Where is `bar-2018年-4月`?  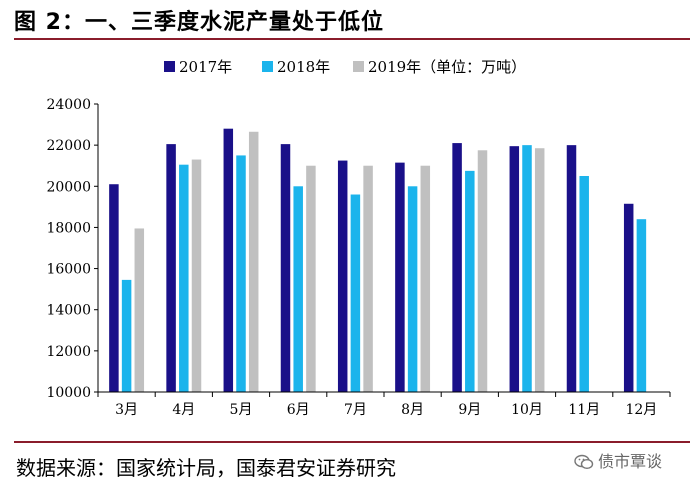 bar-2018年-4月 is located at coordinates (184, 278).